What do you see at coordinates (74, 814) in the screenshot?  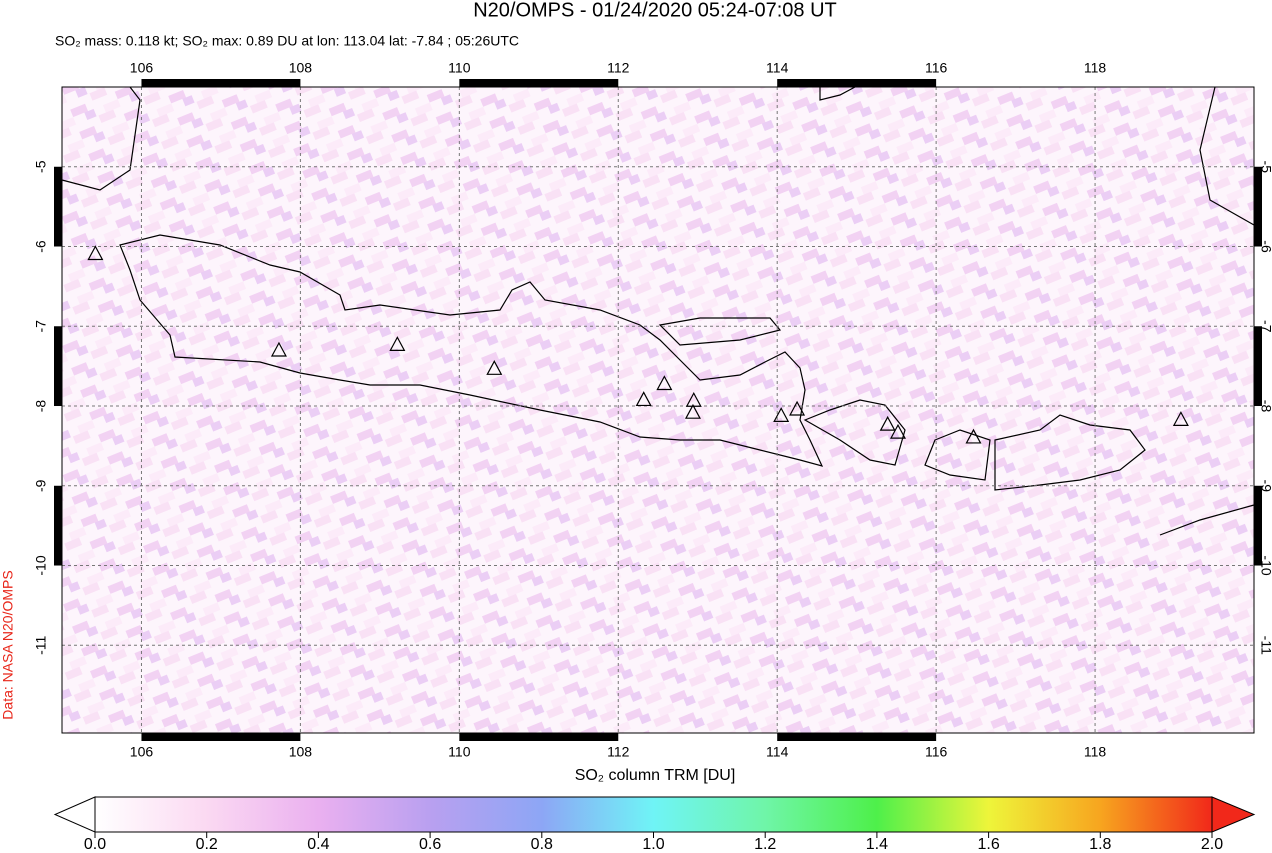 I see `colorbar-low-arrow` at bounding box center [74, 814].